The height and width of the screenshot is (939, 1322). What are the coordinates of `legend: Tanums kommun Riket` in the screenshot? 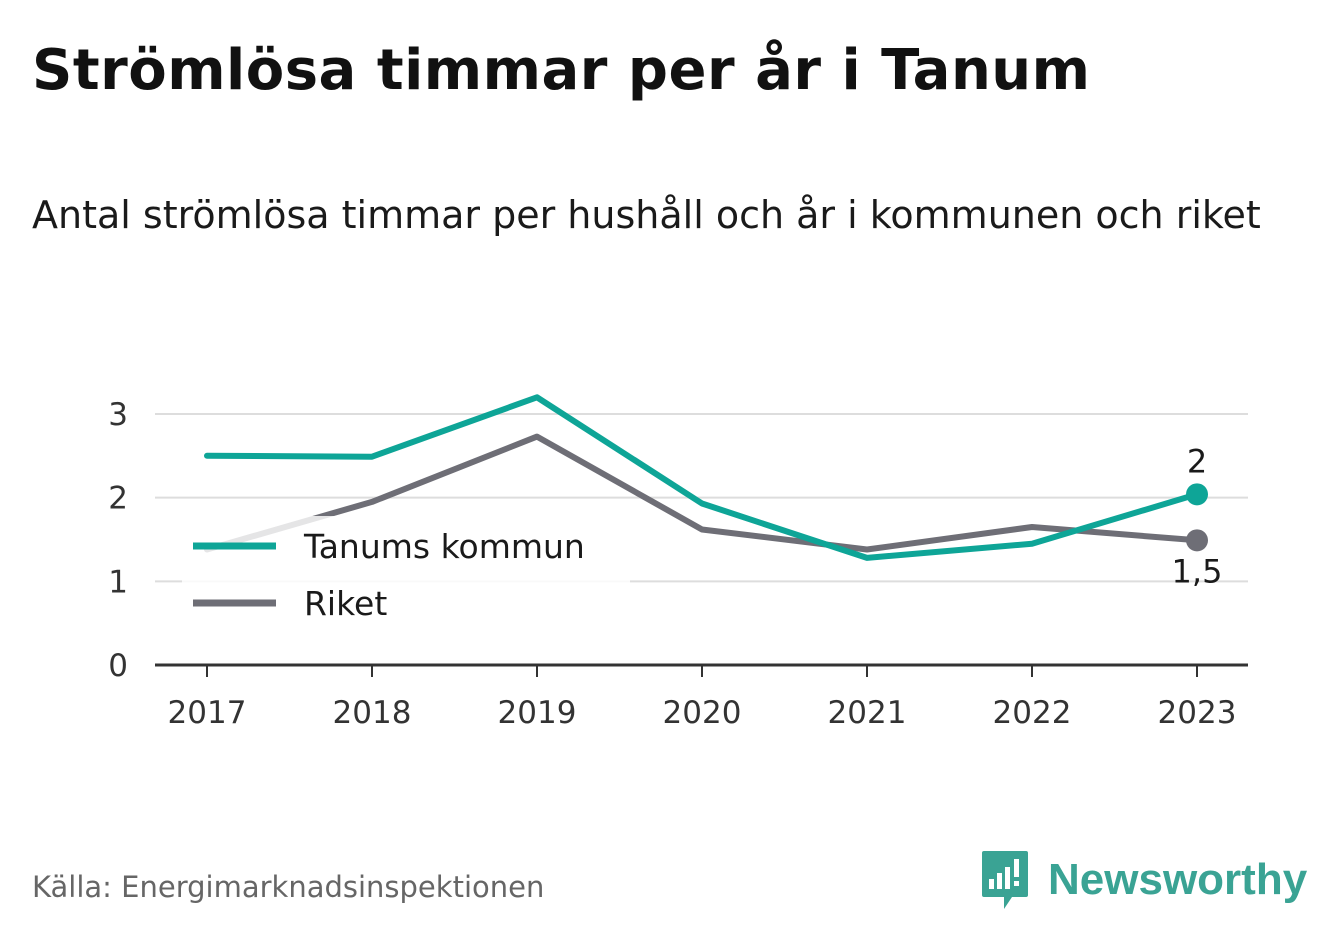 It's located at (406, 576).